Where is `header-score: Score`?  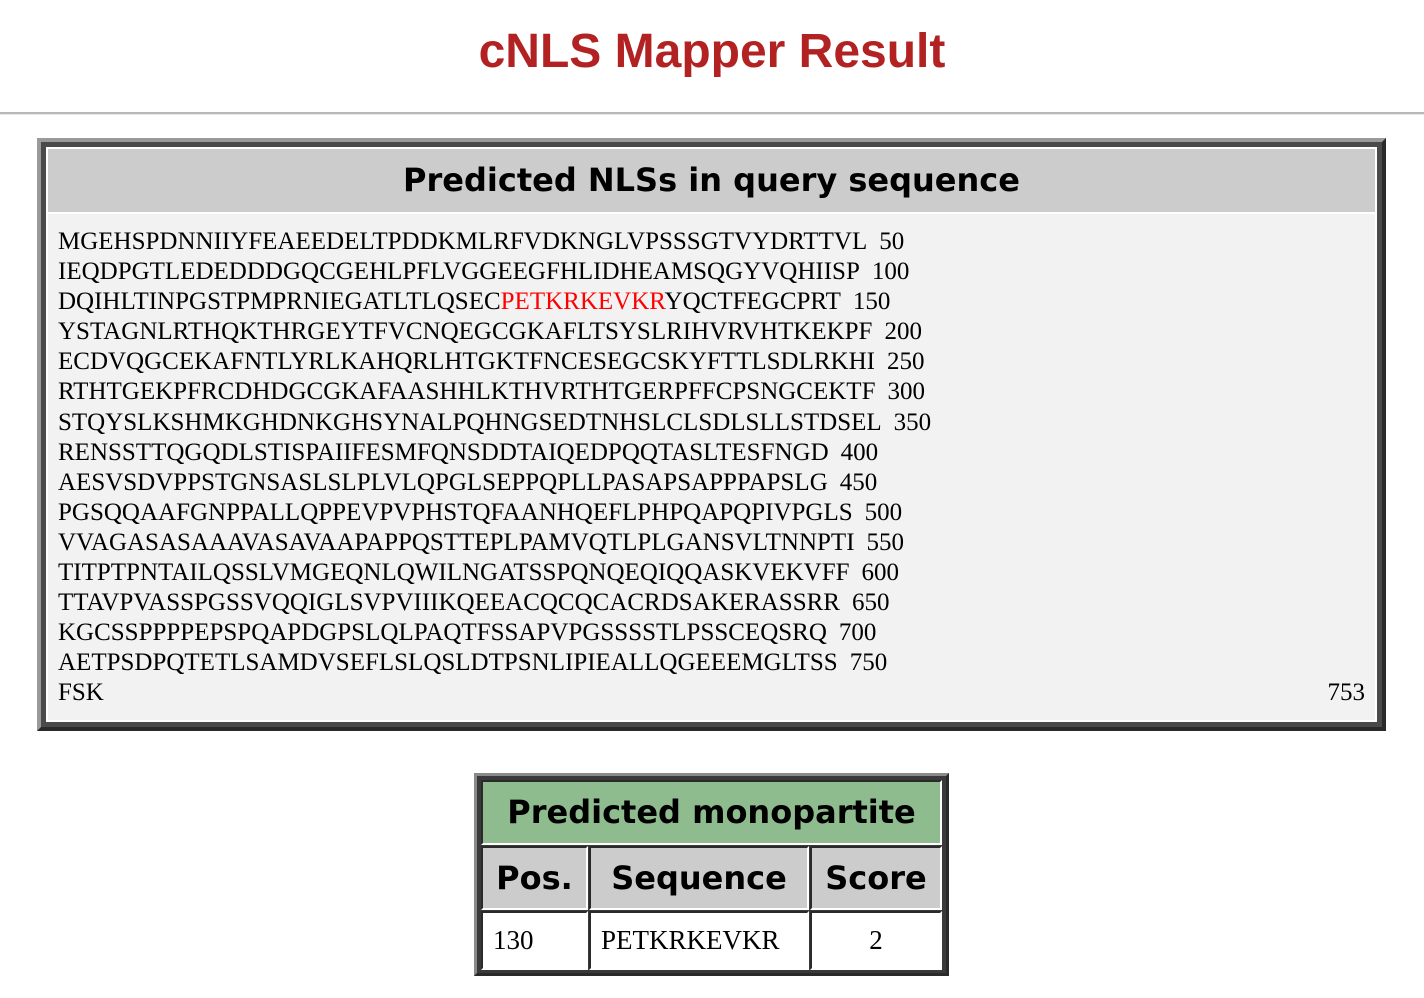
header-score: Score is located at coordinates (876, 878).